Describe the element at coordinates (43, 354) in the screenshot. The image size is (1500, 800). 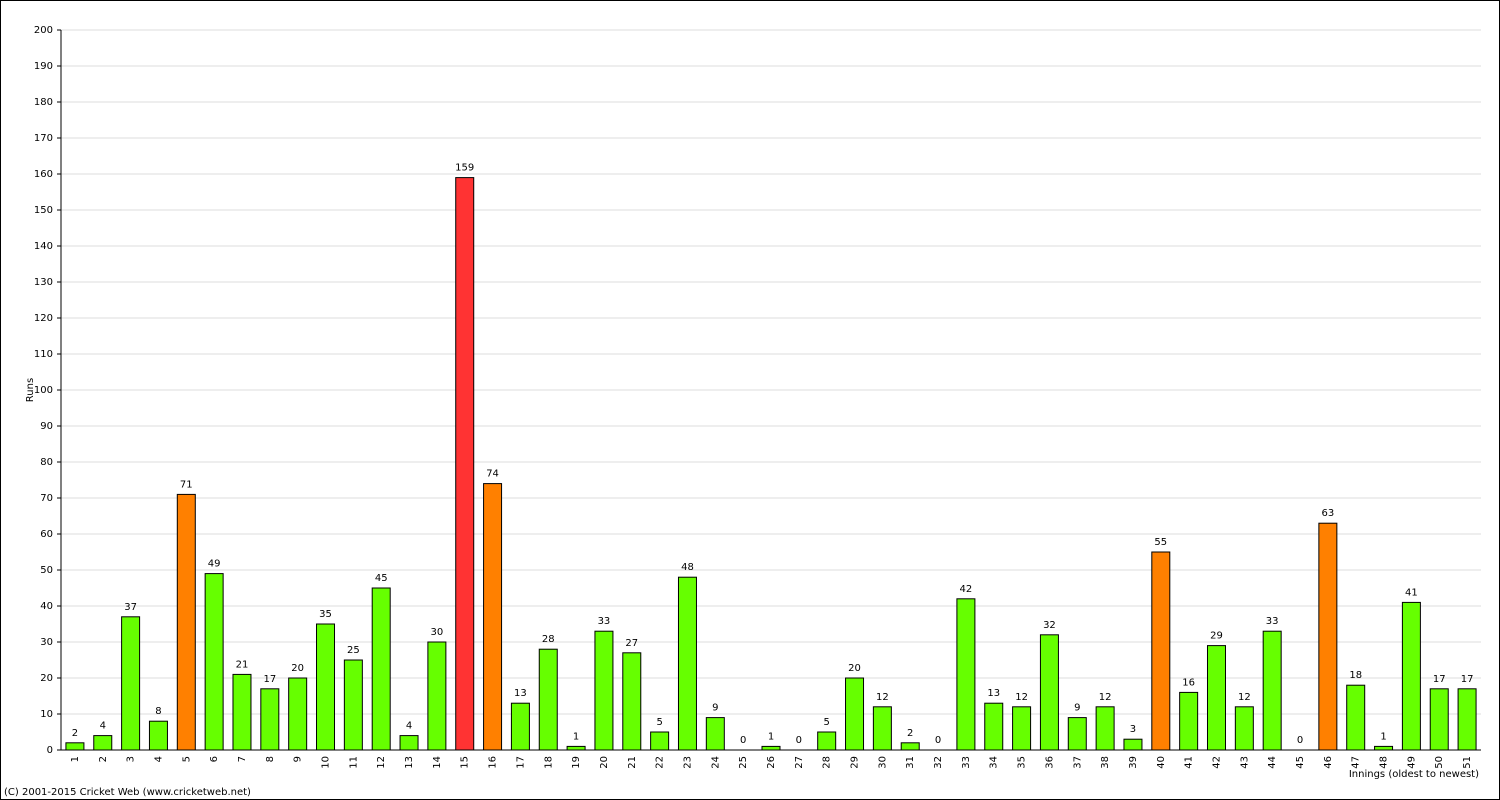
I see `y-tick-label: 110` at that location.